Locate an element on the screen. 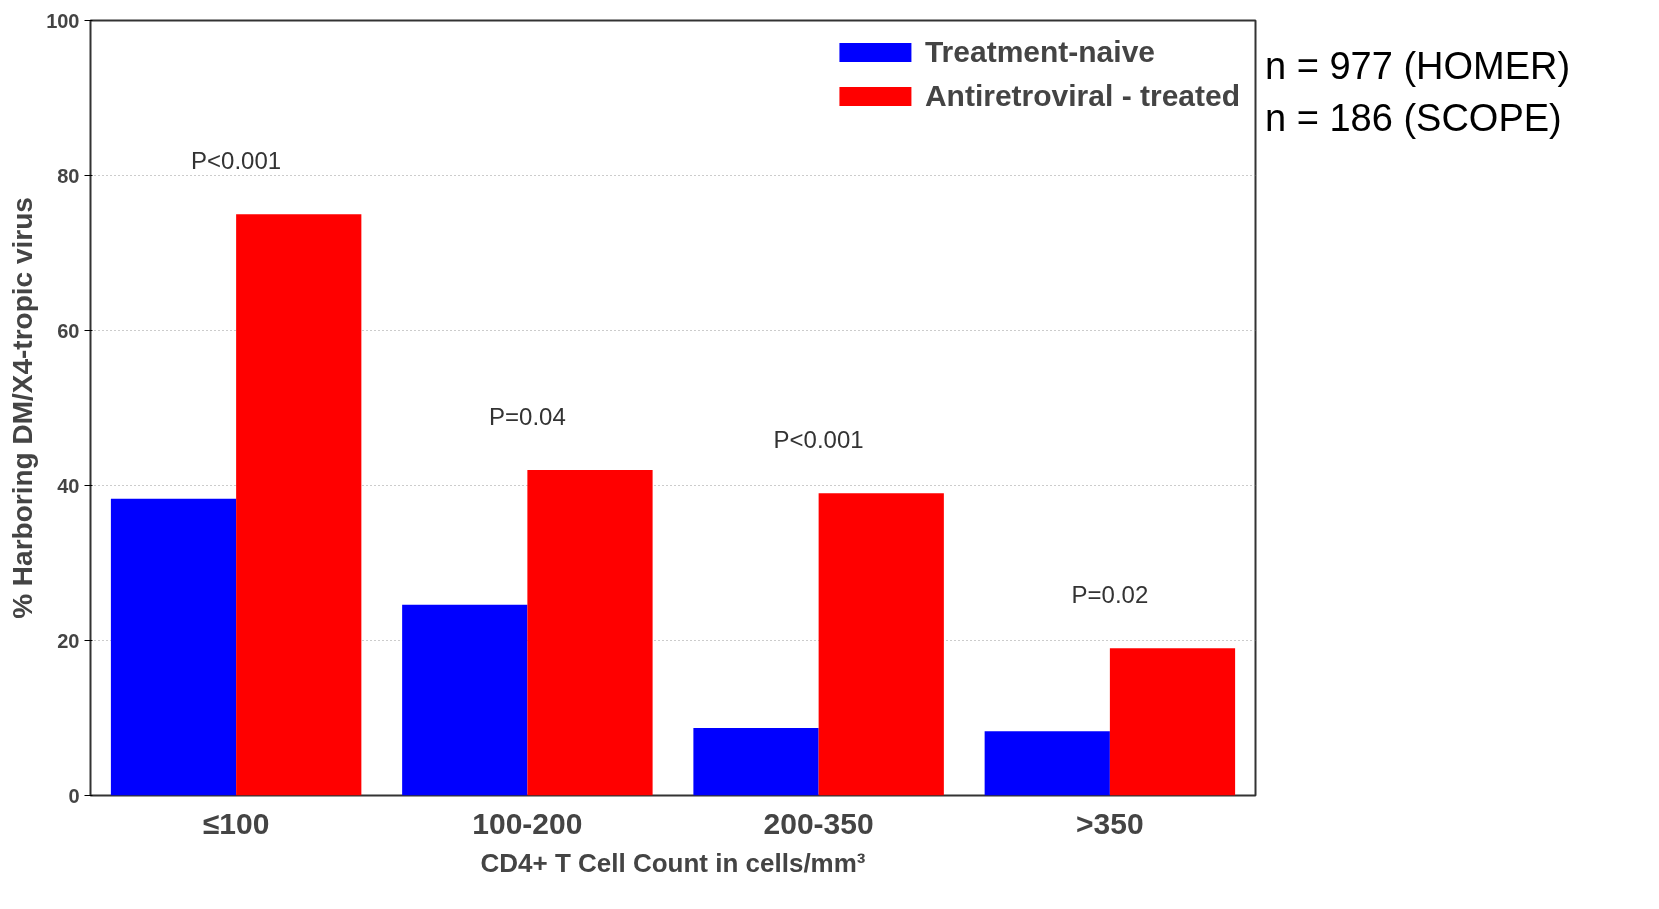 The image size is (1659, 909). y-tick-label: 60 is located at coordinates (68, 330).